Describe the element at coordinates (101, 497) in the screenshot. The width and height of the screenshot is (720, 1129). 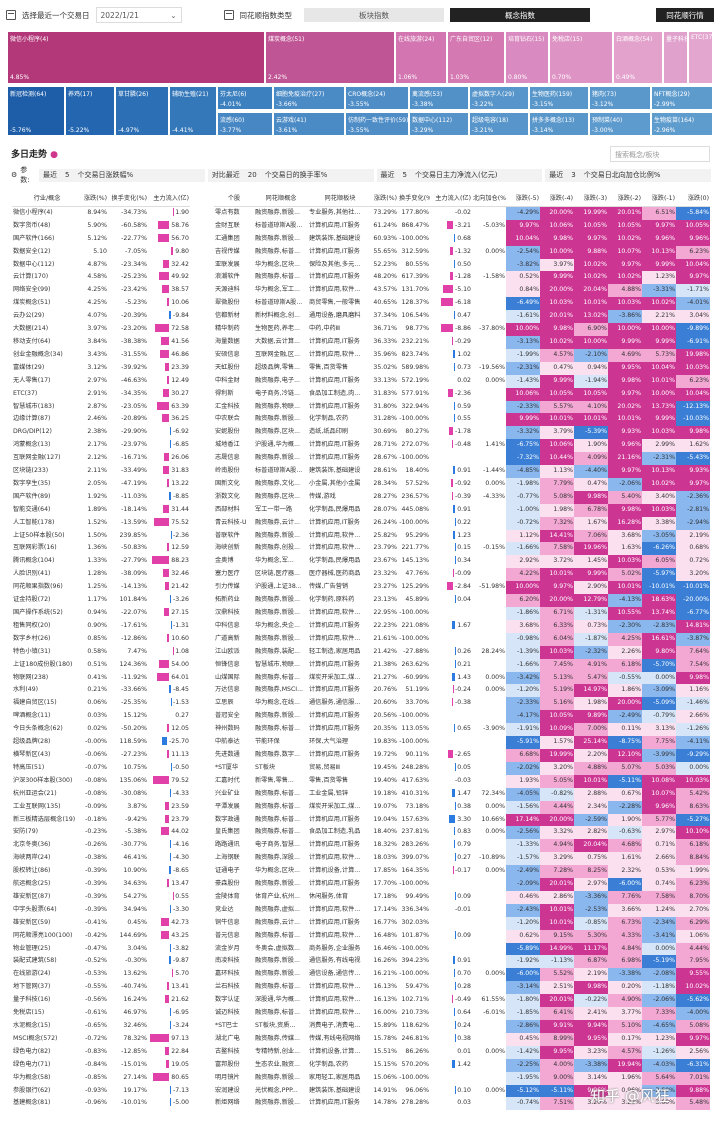
I see `table-row: 国产软件(89) 1.92% -11.03% -8.85` at that location.